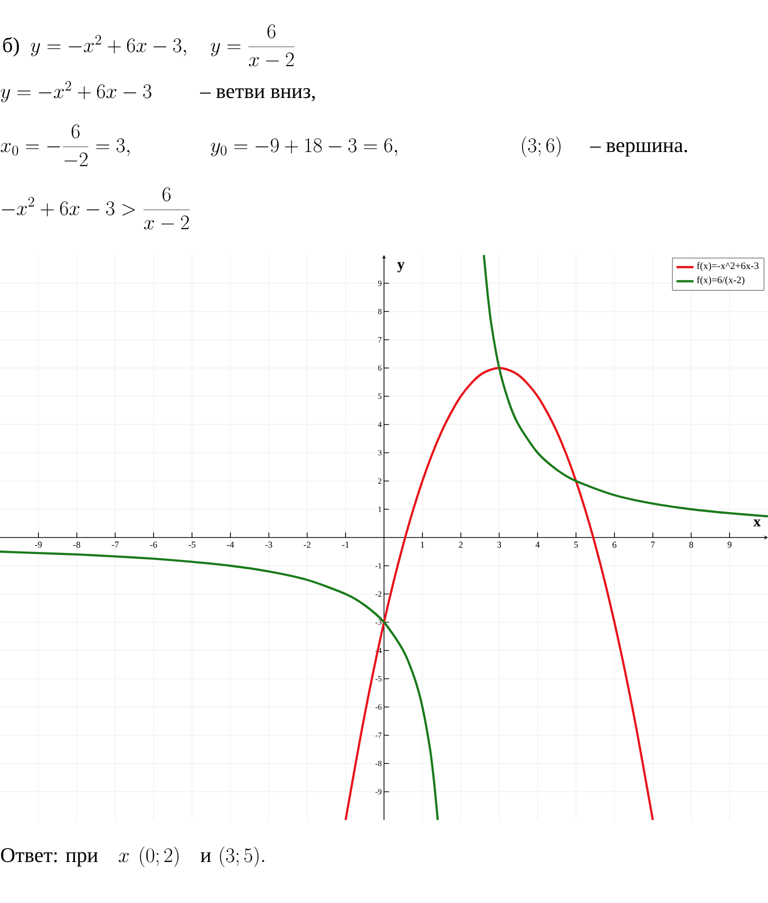  I want to click on x-axis-title: x, so click(757, 522).